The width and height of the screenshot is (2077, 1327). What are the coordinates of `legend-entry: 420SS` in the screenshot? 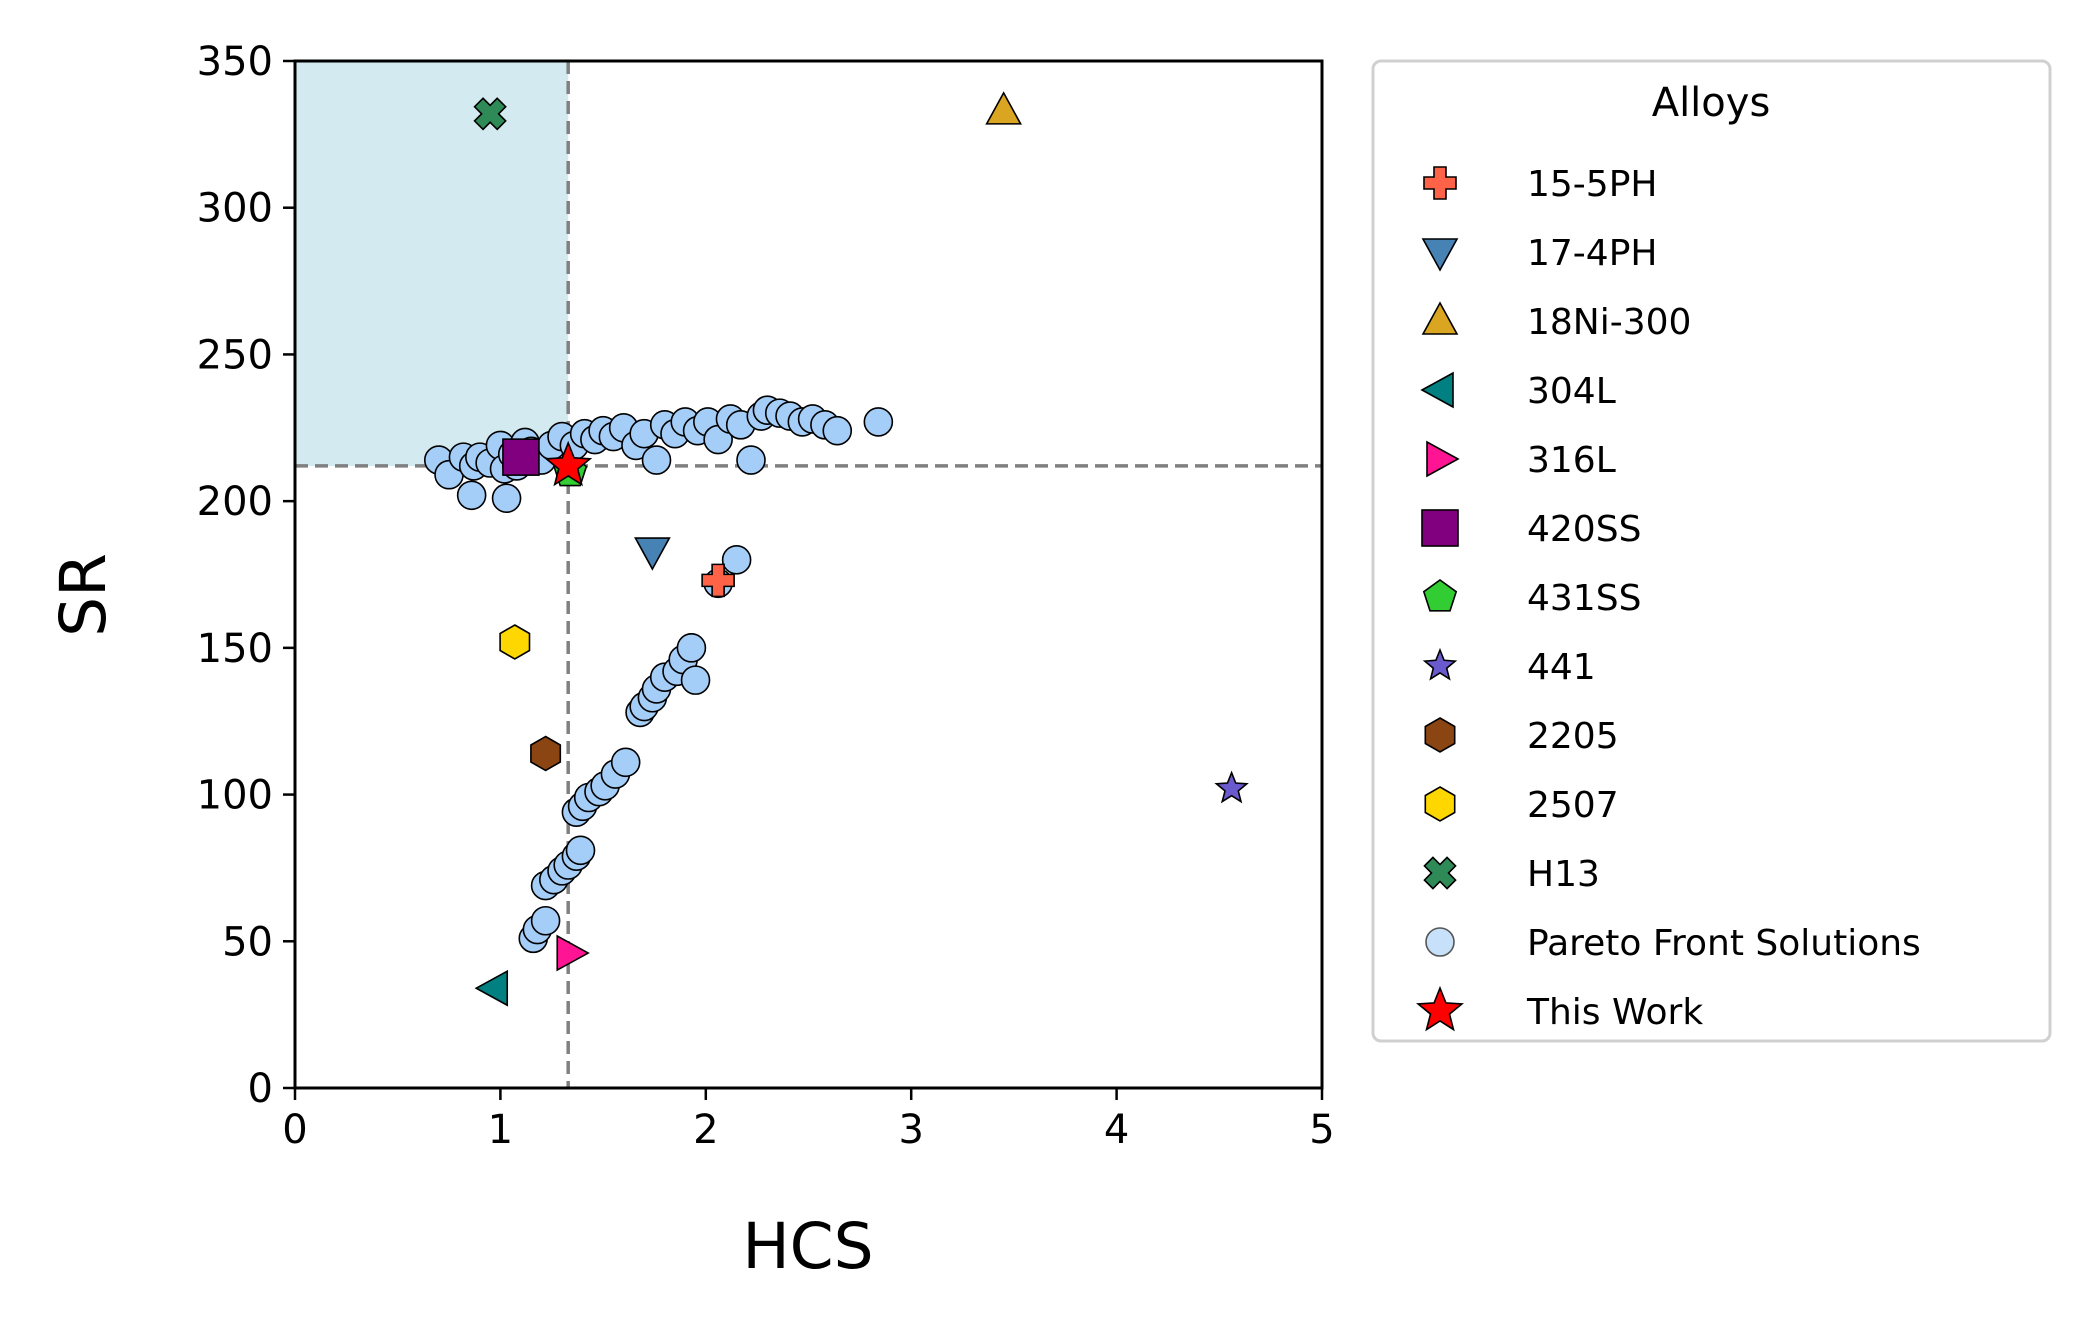 It's located at (1531, 529).